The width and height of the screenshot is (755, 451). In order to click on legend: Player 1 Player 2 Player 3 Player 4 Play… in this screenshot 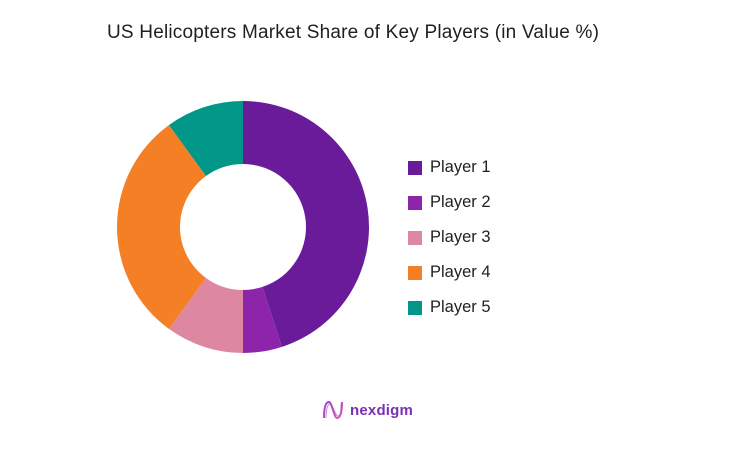, I will do `click(449, 237)`.